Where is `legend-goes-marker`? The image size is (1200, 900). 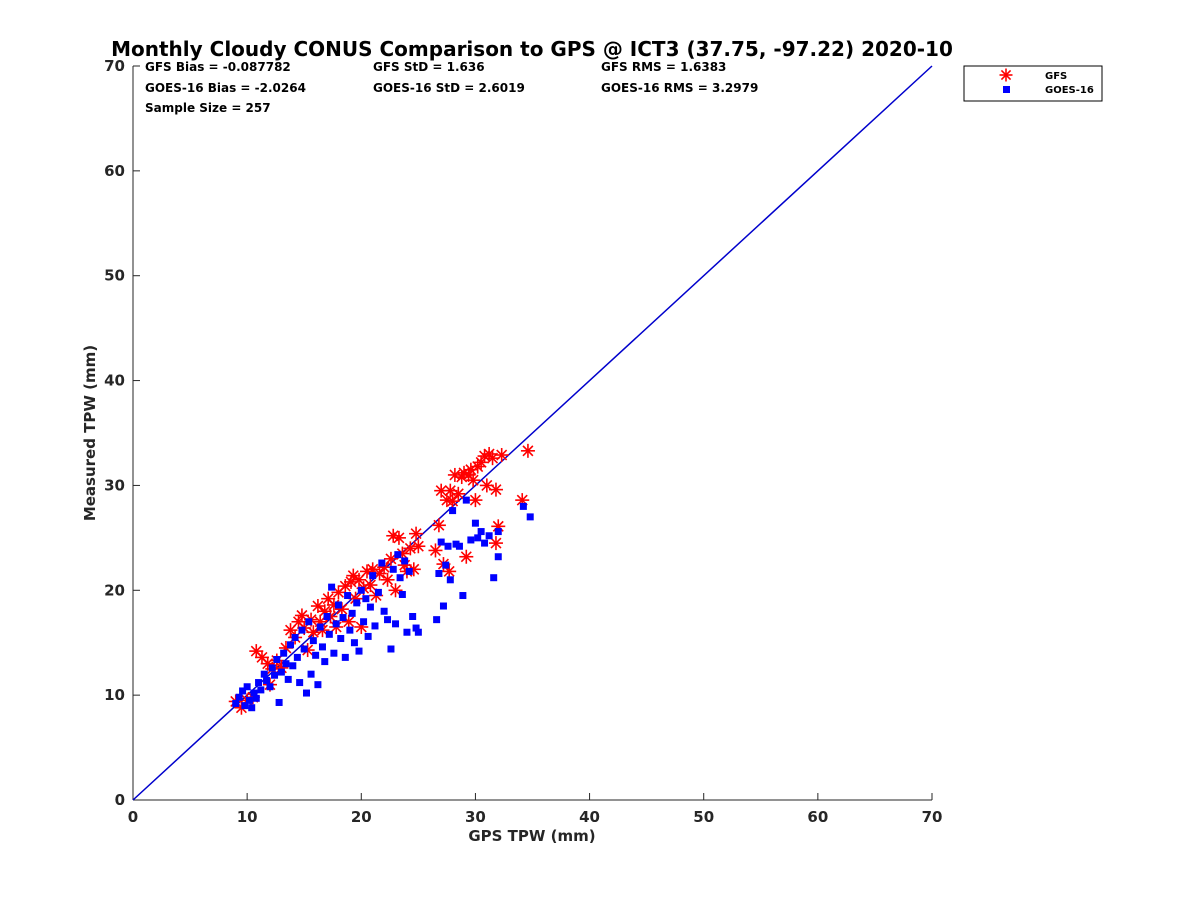 legend-goes-marker is located at coordinates (1006, 89).